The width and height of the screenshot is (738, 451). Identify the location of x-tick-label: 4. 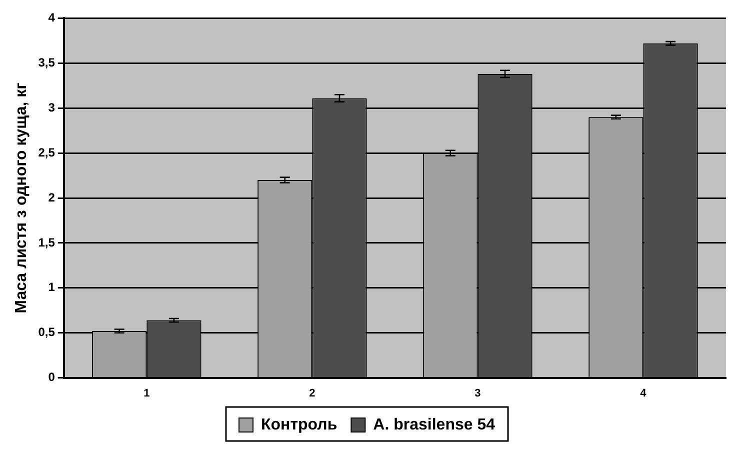
(644, 393).